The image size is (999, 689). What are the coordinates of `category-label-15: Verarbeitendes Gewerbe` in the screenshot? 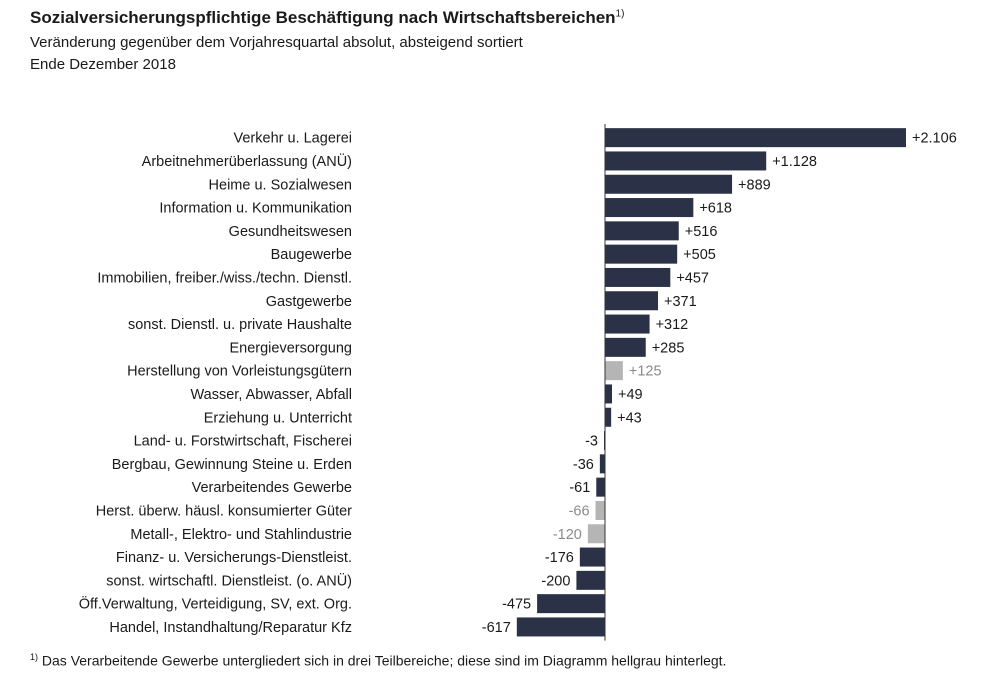 It's located at (272, 488).